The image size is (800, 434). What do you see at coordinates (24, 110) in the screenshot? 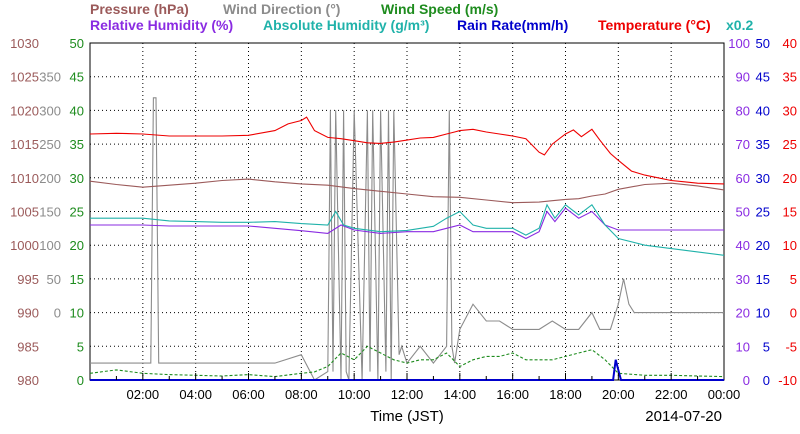
I see `pressure-tick-label: 1020` at bounding box center [24, 110].